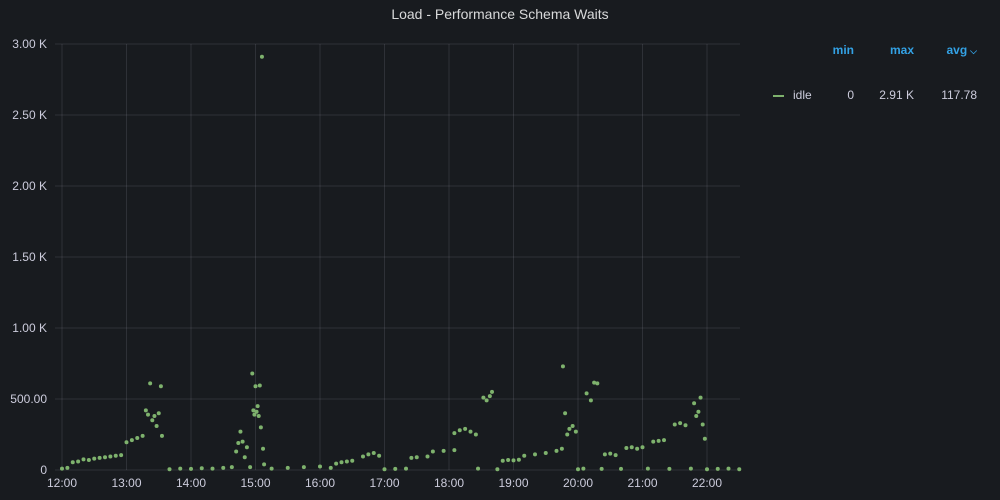 This screenshot has width=1000, height=500. Describe the element at coordinates (802, 95) in the screenshot. I see `legend-series-name: idle` at that location.